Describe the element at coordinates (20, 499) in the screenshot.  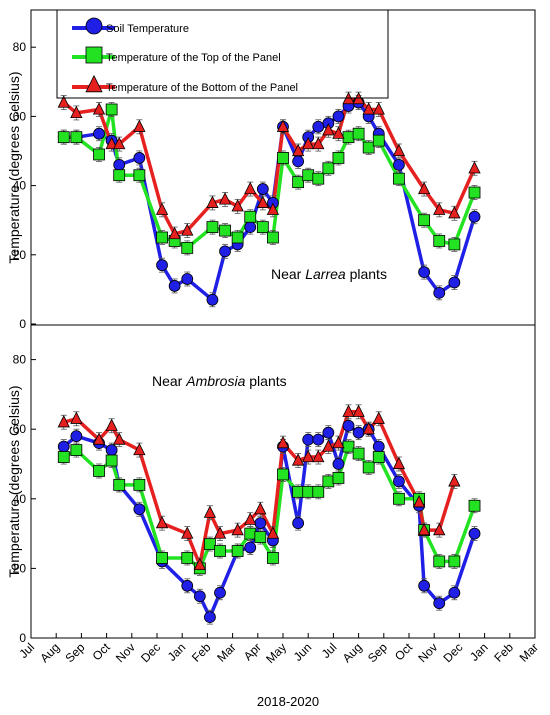
I see `y-tick-label: 40` at that location.